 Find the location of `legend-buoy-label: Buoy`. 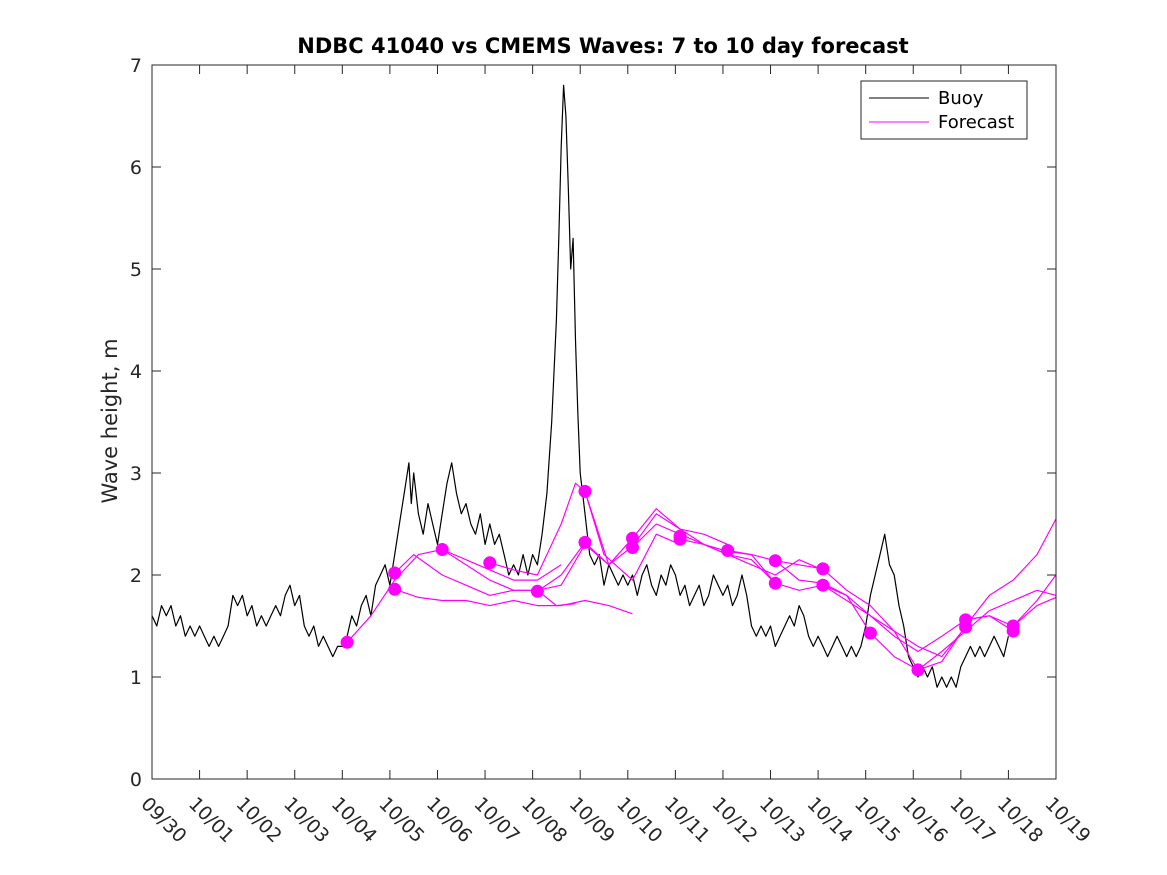

legend-buoy-label: Buoy is located at coordinates (961, 98).